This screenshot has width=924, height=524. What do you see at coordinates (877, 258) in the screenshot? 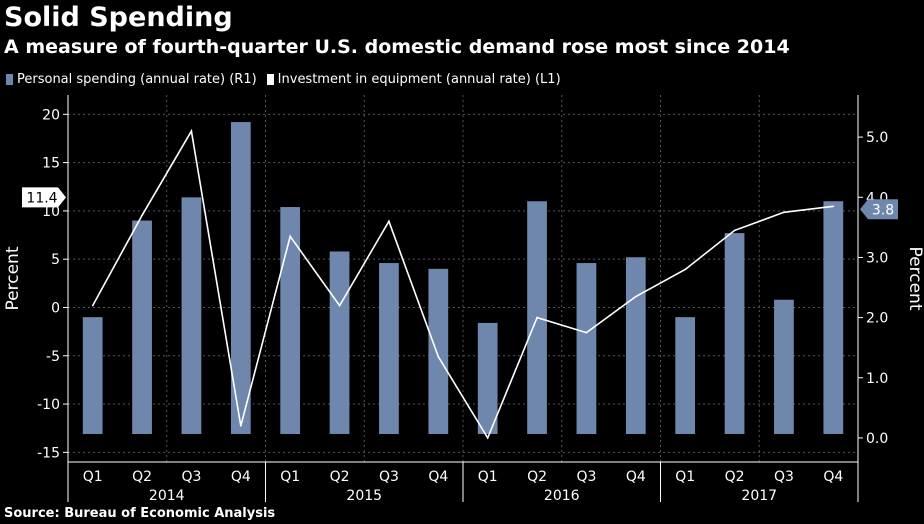
I see `right-axis-tick-label: 3.0` at bounding box center [877, 258].